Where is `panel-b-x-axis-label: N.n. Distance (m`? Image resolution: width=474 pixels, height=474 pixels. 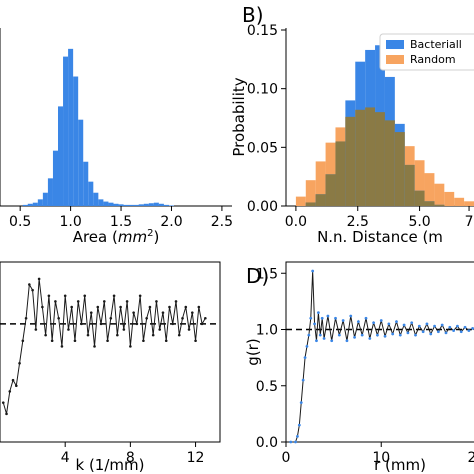
panel-b-x-axis-label: N.n. Distance (m is located at coordinates (380, 237).